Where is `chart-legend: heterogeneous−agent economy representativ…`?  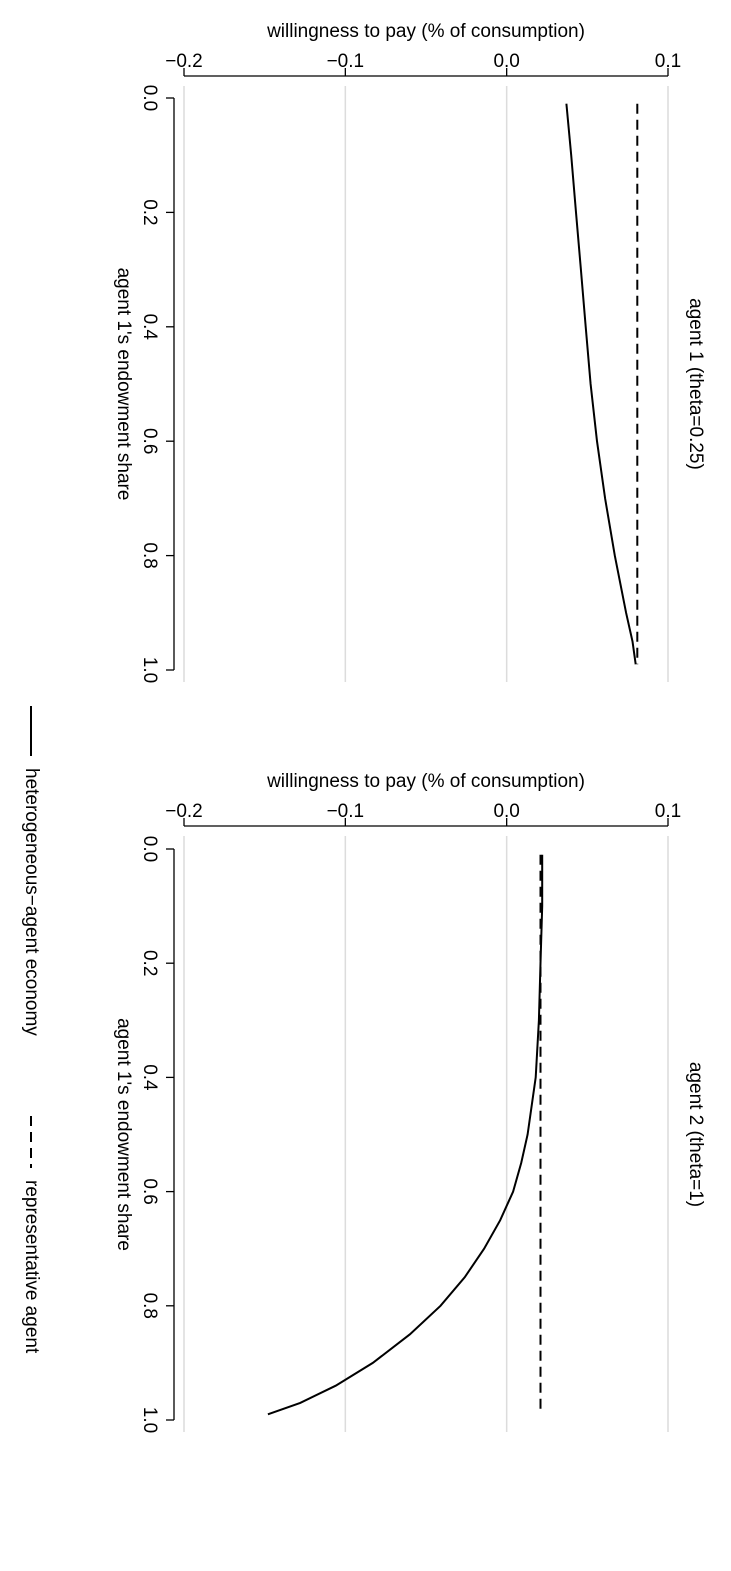 chart-legend: heterogeneous−agent economy representativ… is located at coordinates (31, 1030).